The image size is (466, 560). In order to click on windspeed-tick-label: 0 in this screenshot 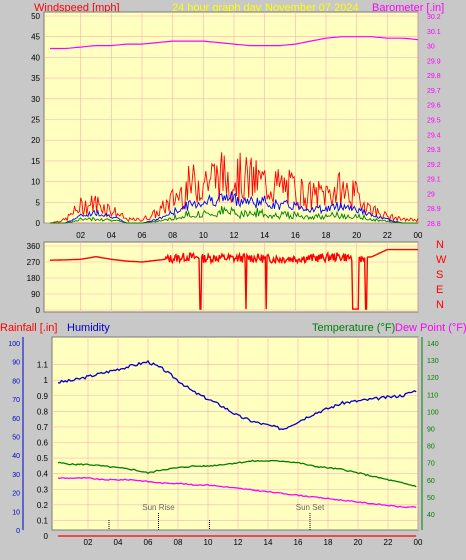, I will do `click(38, 223)`.